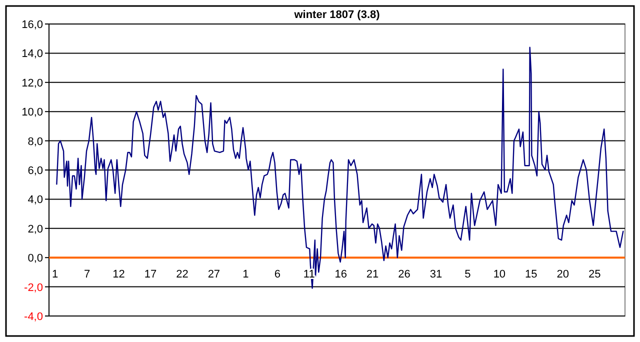 The image size is (640, 342). What do you see at coordinates (87, 274) in the screenshot?
I see `x-tick-label: 7` at bounding box center [87, 274].